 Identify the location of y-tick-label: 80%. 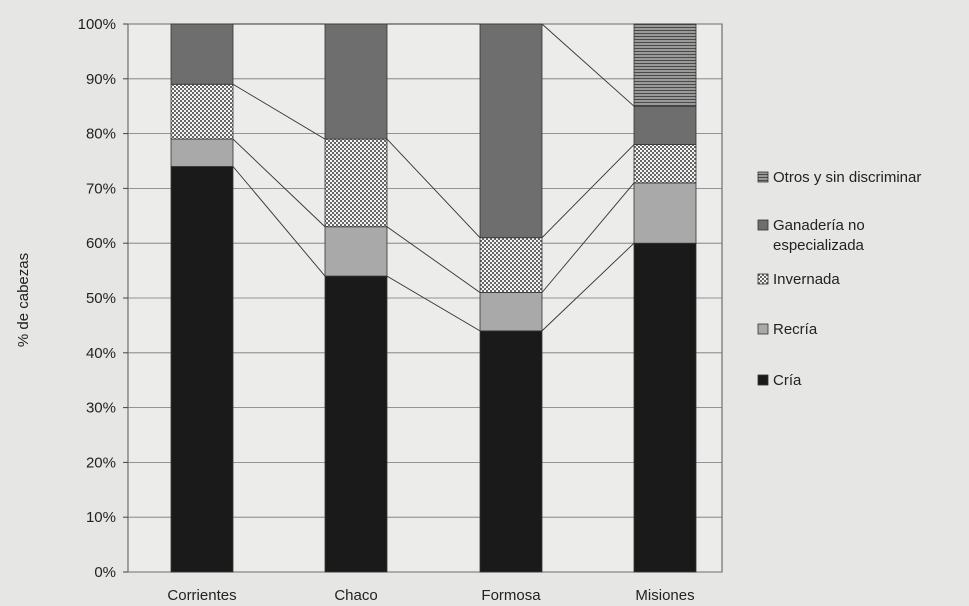
(101, 134).